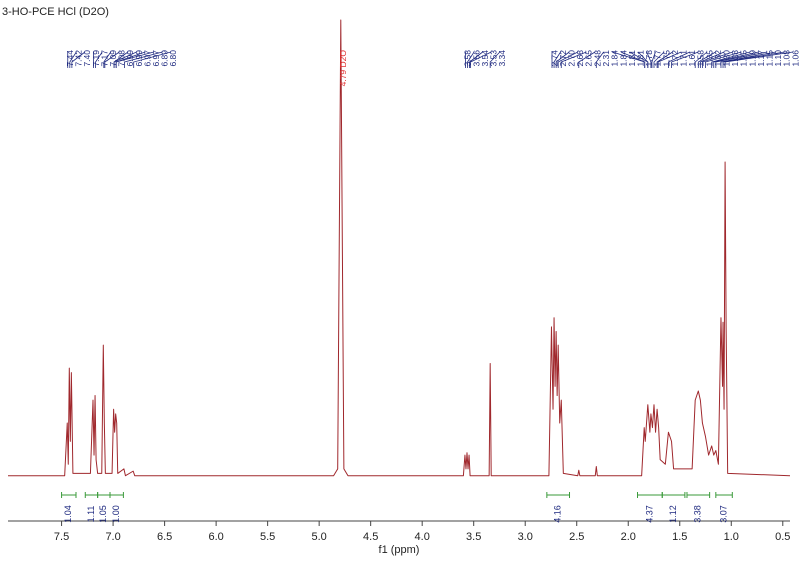  What do you see at coordinates (113, 58) in the screenshot?
I see `peak-label: 7.09` at bounding box center [113, 58].